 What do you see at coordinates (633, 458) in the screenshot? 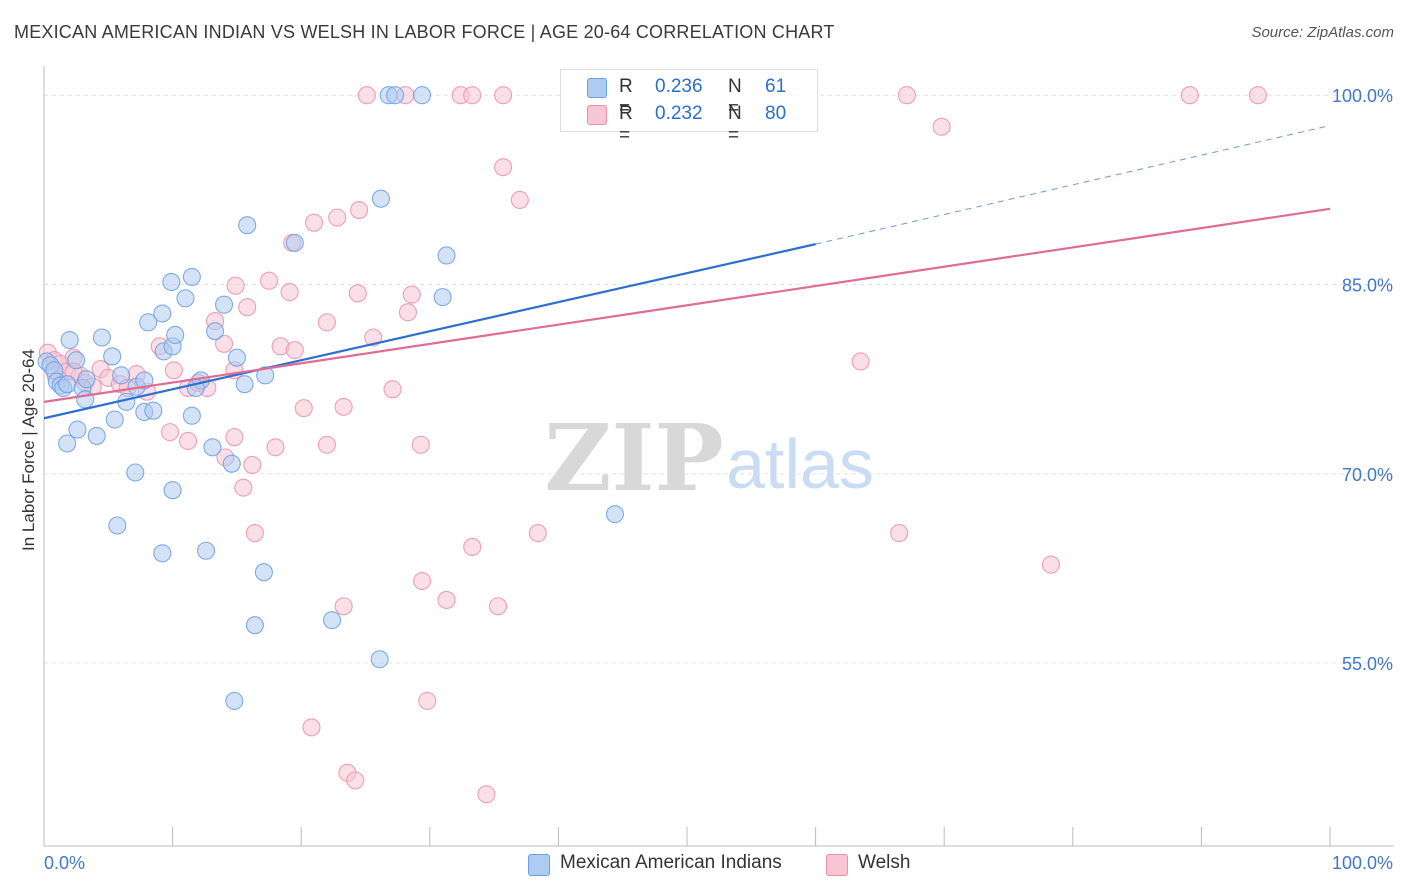
I see `watermark-zip: ZIP` at bounding box center [633, 458].